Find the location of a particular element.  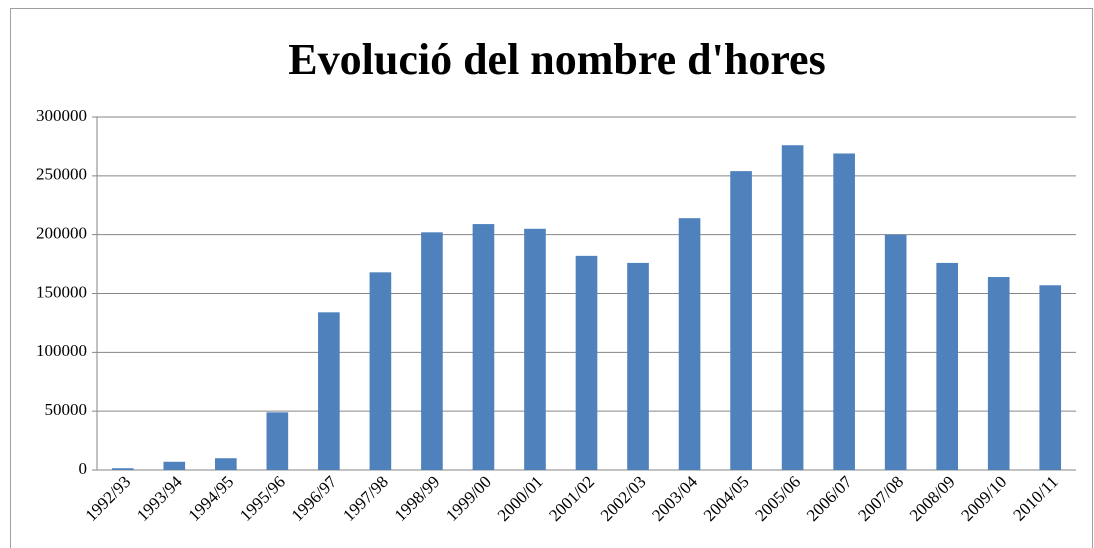

y-tick-label: 250000 is located at coordinates (61, 174).